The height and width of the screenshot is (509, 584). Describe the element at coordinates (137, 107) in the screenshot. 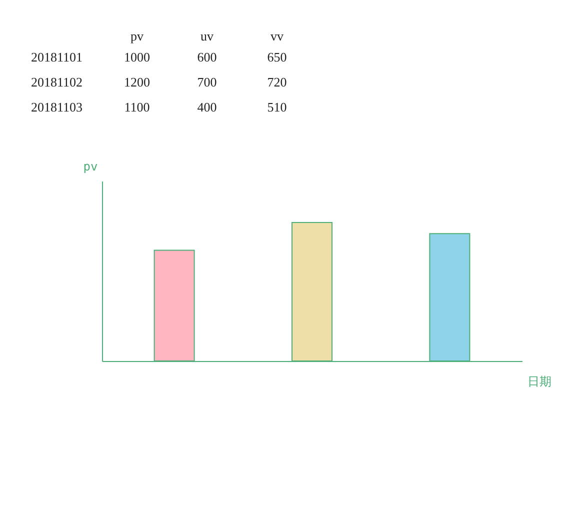

I see `data-label: 1100` at that location.